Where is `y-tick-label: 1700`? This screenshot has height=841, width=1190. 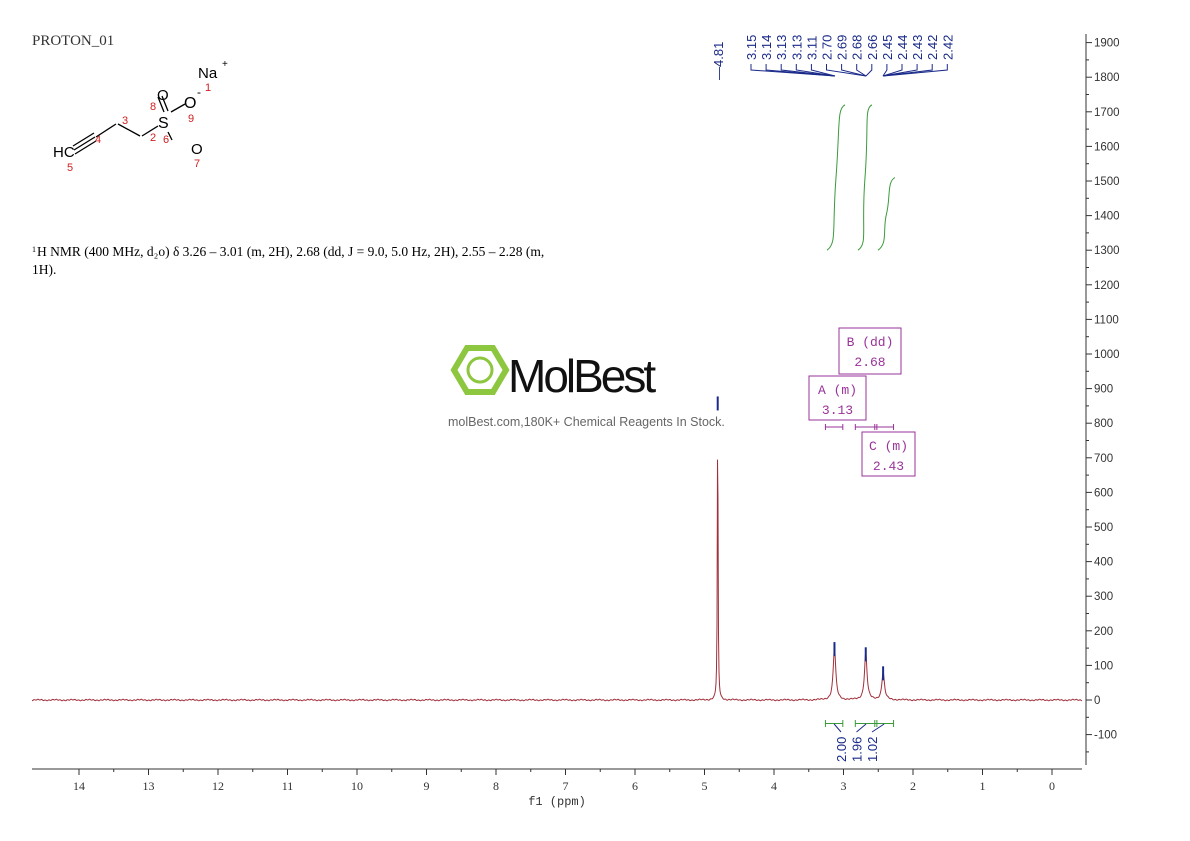
y-tick-label: 1700 is located at coordinates (1107, 113).